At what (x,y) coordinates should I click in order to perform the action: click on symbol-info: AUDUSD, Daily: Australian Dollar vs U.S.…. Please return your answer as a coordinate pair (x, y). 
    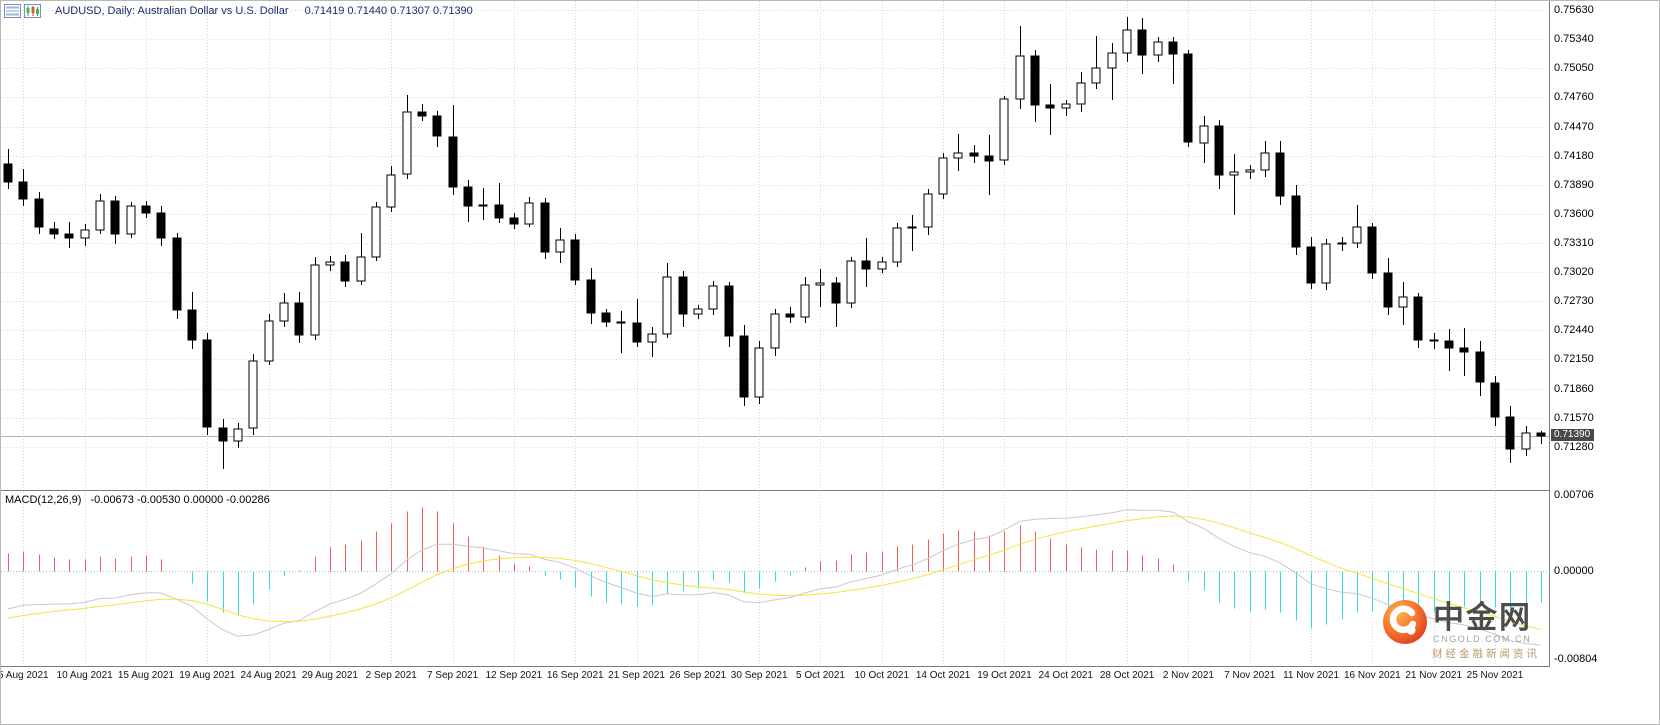
    Looking at the image, I should click on (172, 11).